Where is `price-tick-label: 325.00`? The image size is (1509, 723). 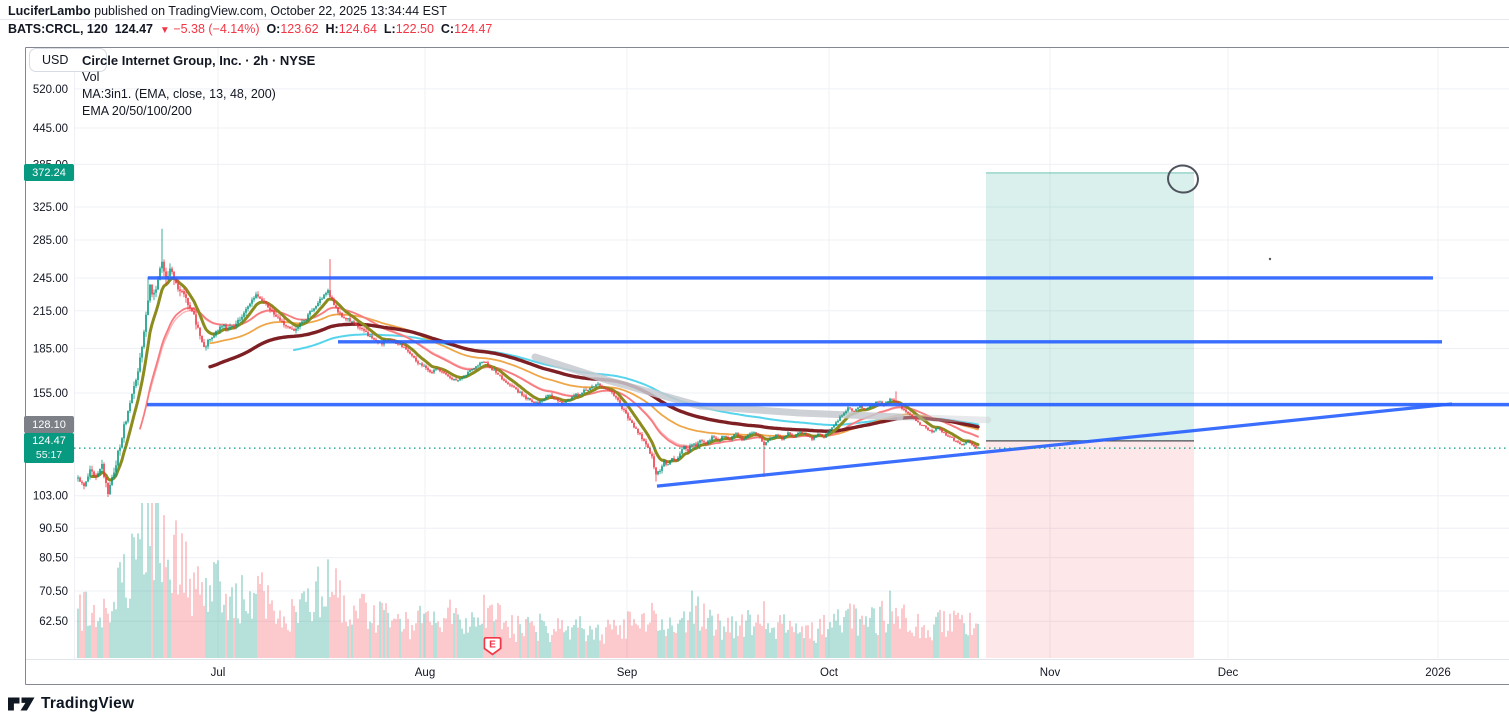 price-tick-label: 325.00 is located at coordinates (50, 208).